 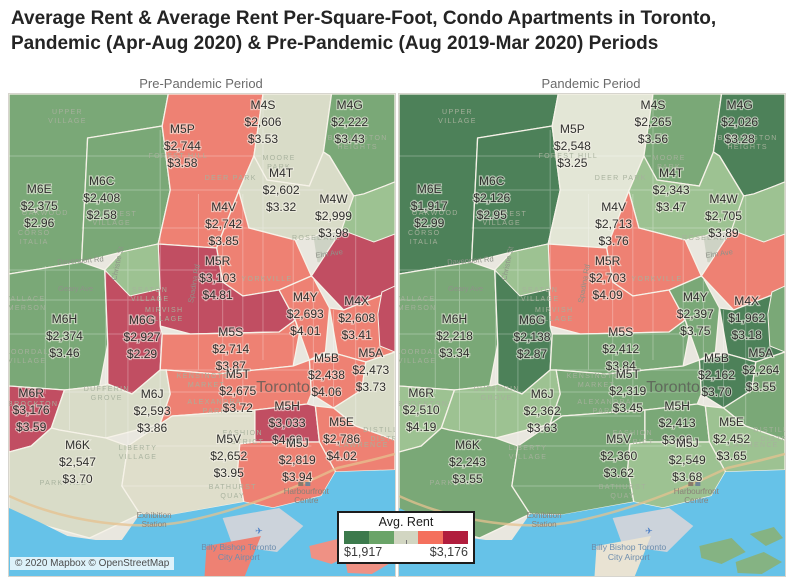 I want to click on region-label-psf: $2.58, so click(x=102, y=215).